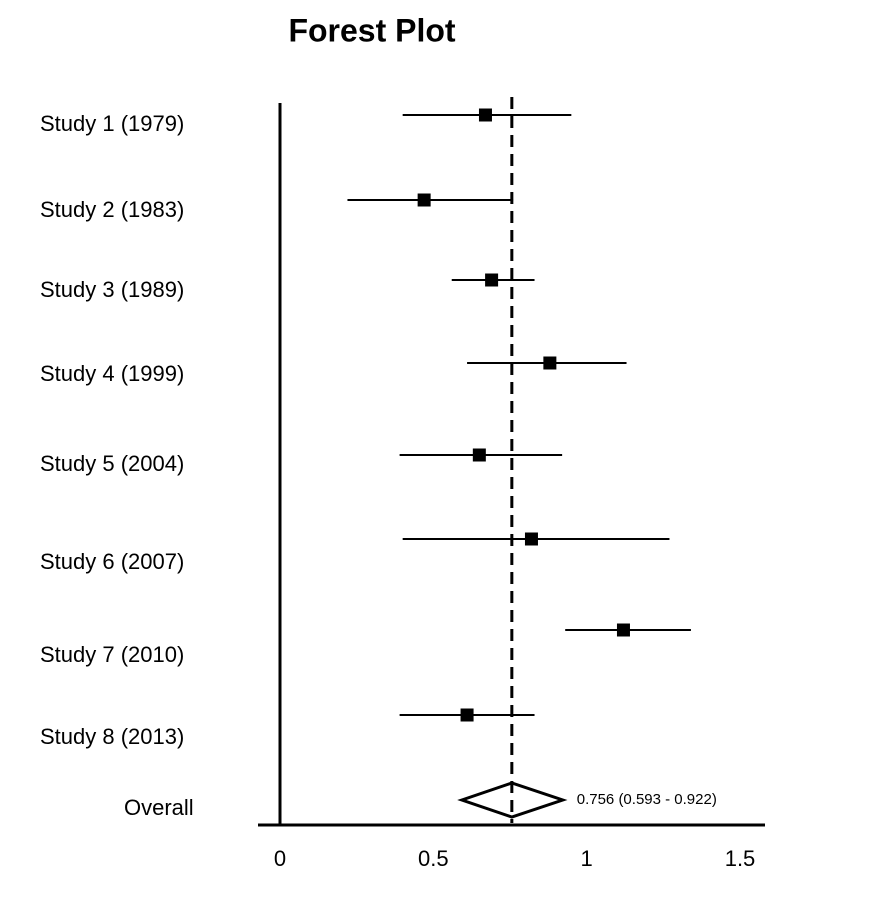  Describe the element at coordinates (112, 654) in the screenshot. I see `study-label: Study 7 (2010)` at that location.